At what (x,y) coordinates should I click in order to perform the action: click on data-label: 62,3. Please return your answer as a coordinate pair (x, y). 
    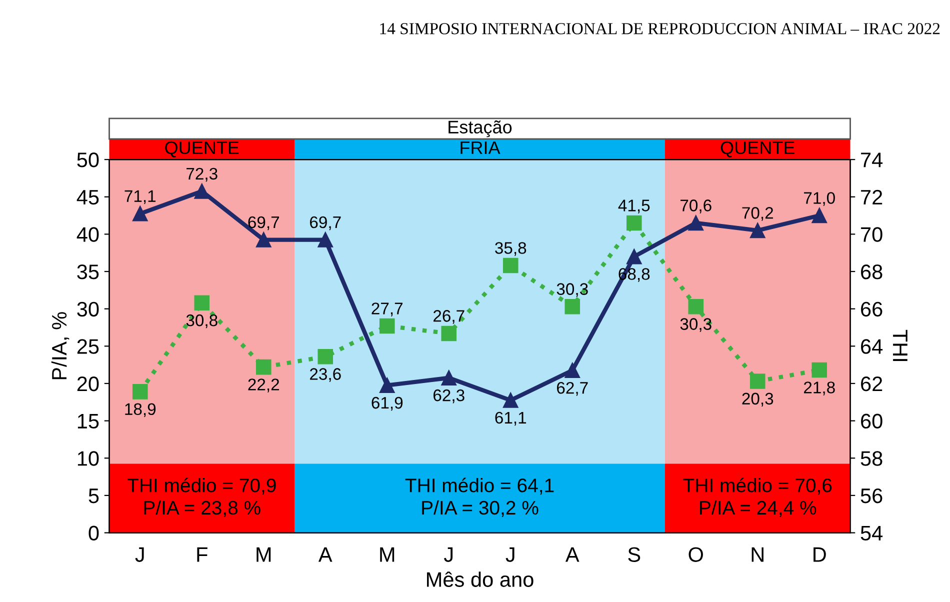
    Looking at the image, I should click on (449, 396).